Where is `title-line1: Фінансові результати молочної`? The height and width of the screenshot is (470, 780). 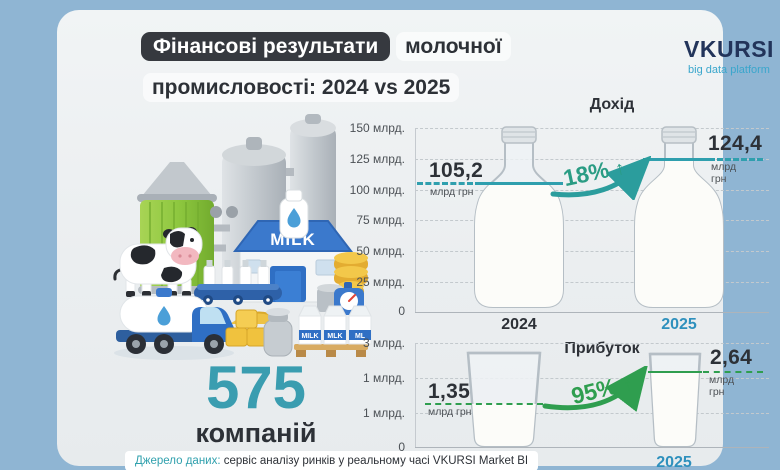
title-line1: Фінансові результати молочної is located at coordinates (326, 47).